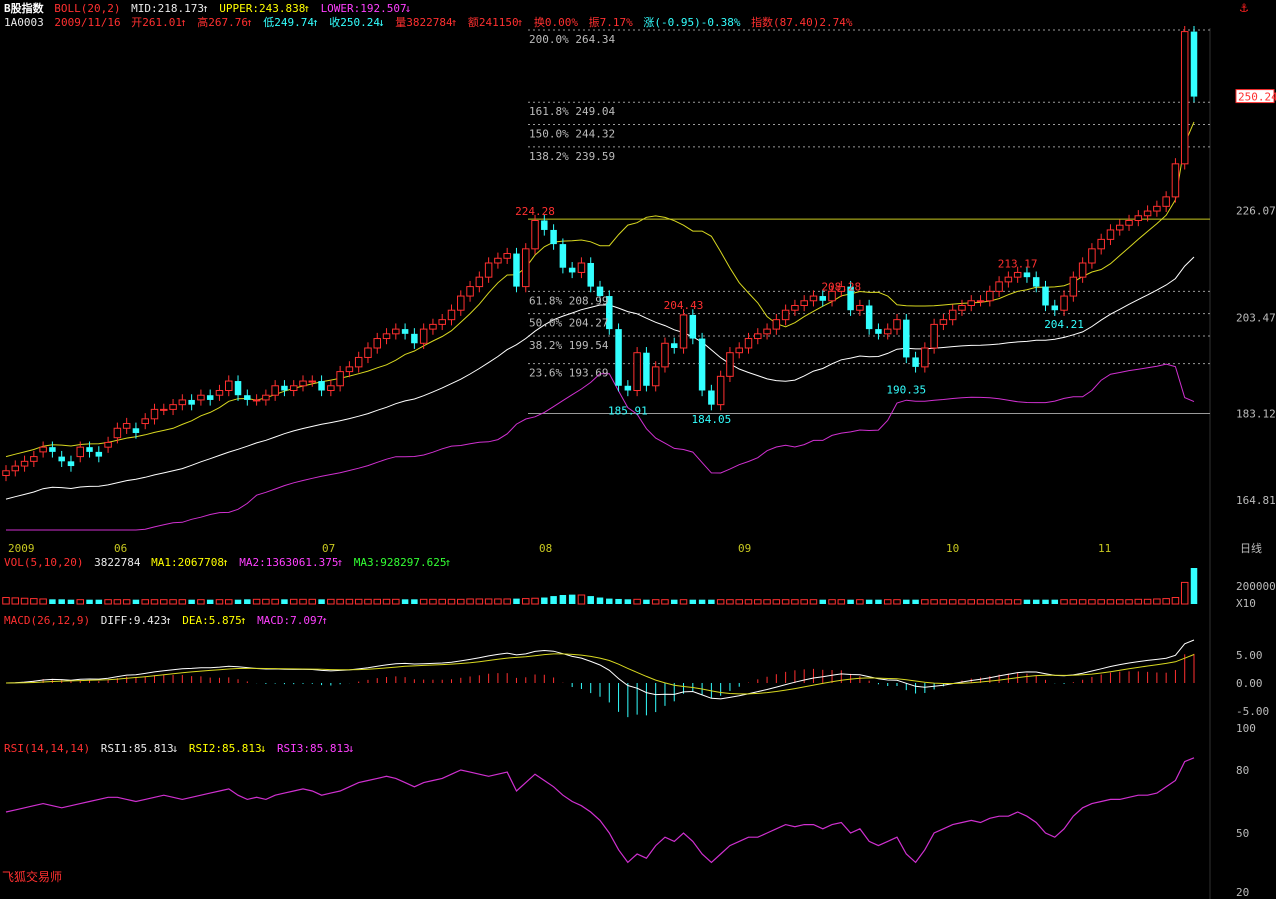 The image size is (1276, 899). Describe the element at coordinates (493, 22) in the screenshot. I see `amount: 额241150` at that location.